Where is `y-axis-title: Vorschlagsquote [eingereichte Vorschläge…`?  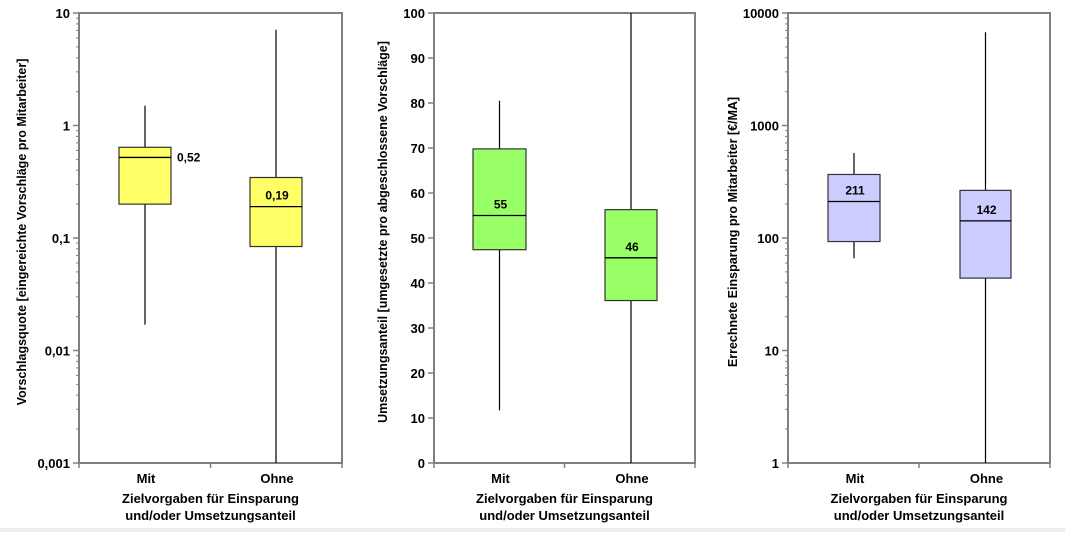 y-axis-title: Vorschlagsquote [eingereichte Vorschläge… is located at coordinates (22, 232).